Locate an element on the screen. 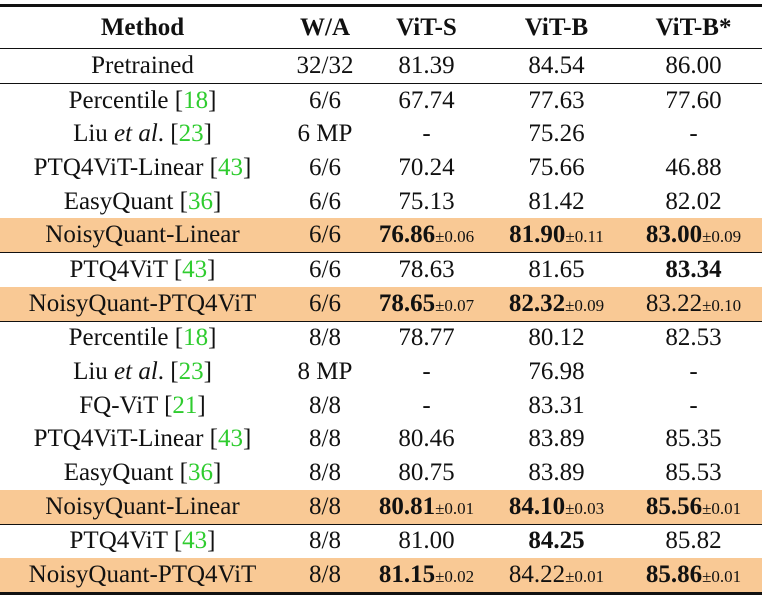 This screenshot has width=762, height=610. accuracy-cell: 78.65±0.07 is located at coordinates (426, 303).